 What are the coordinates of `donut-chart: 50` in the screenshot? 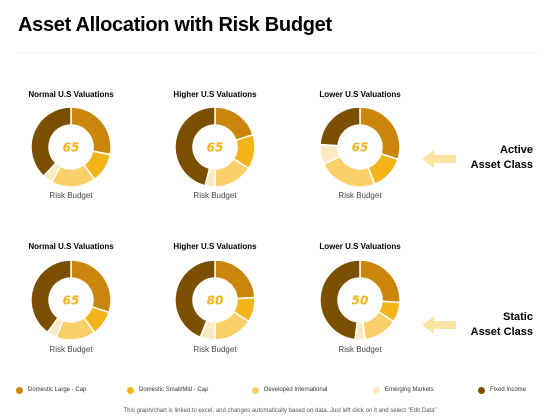 It's located at (360, 300).